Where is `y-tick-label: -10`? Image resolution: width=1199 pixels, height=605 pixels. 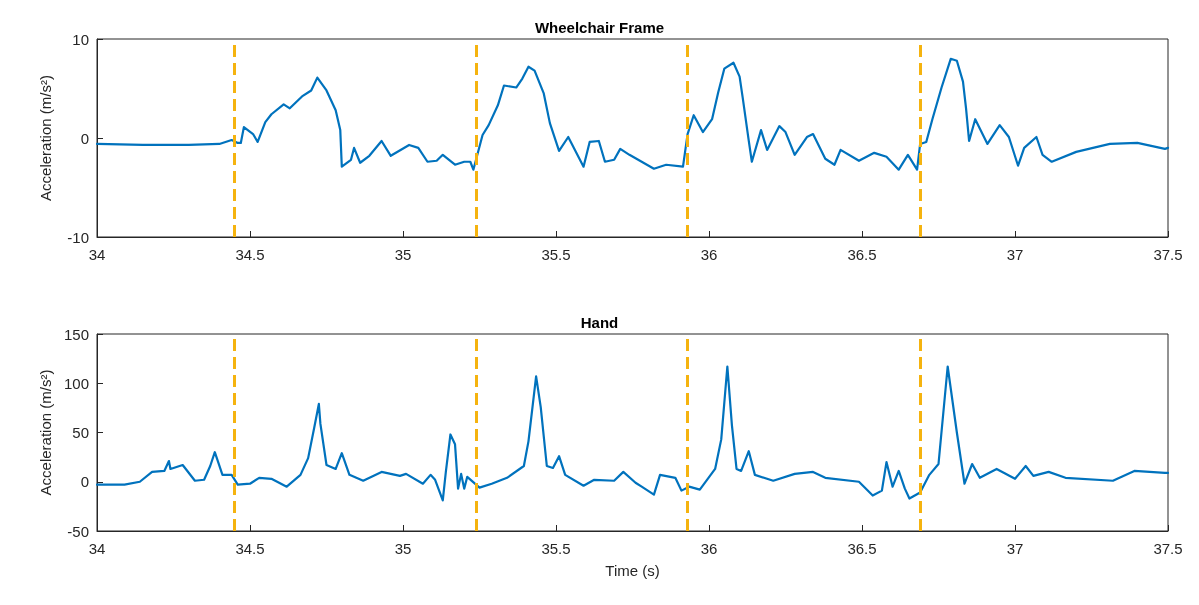
y-tick-label: -10 is located at coordinates (78, 237).